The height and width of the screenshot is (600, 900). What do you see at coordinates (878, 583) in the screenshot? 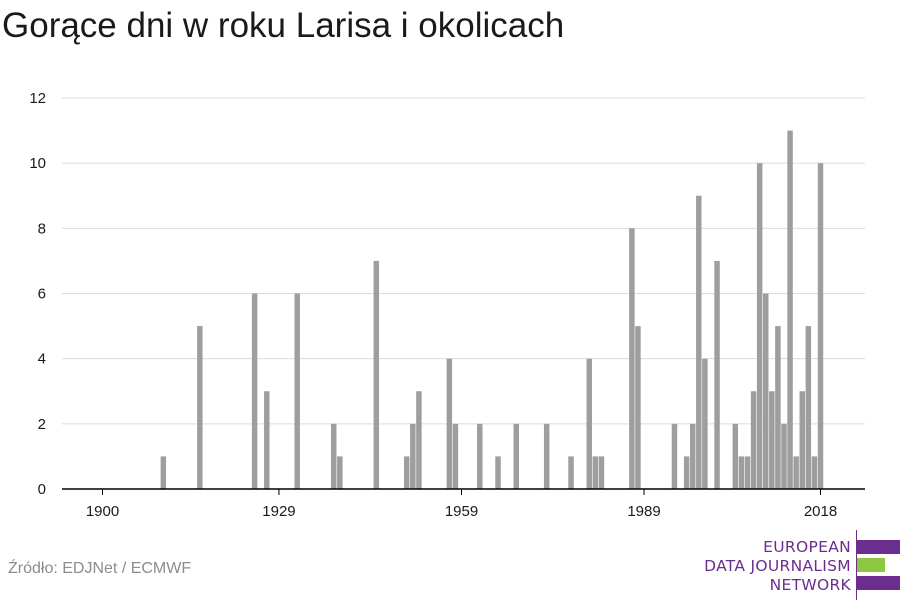
I see `logo-bar-bottom` at bounding box center [878, 583].